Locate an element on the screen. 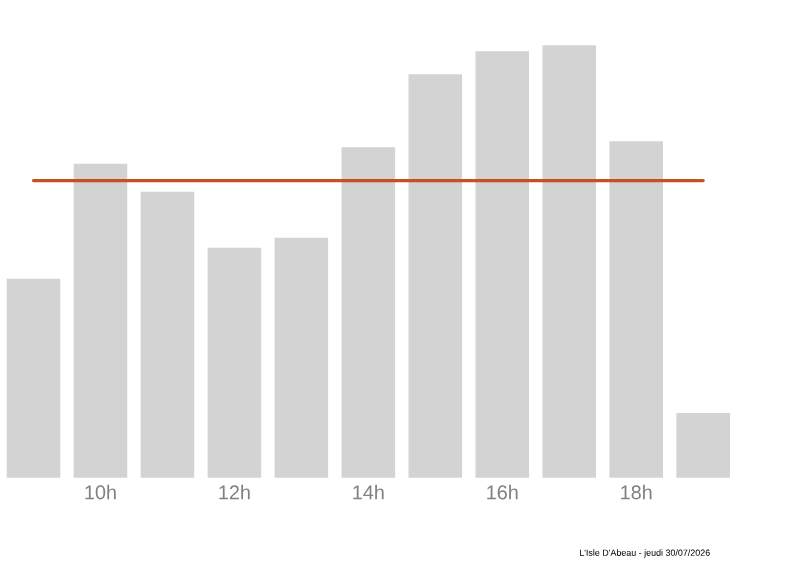 The width and height of the screenshot is (800, 570). x-tick-label: 14h is located at coordinates (368, 492).